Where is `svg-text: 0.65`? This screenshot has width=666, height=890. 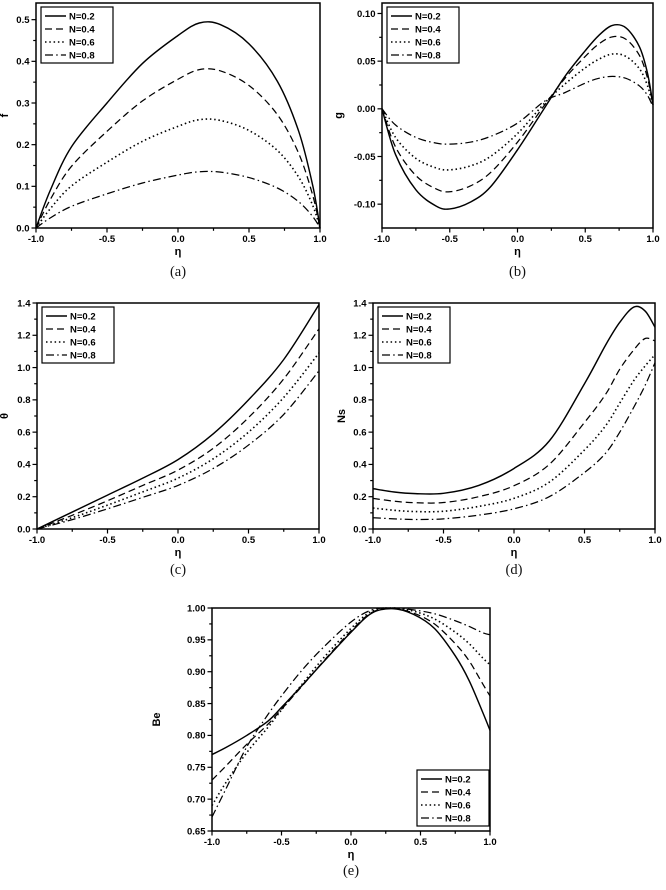
svg-text: 0.65 is located at coordinates (196, 831).